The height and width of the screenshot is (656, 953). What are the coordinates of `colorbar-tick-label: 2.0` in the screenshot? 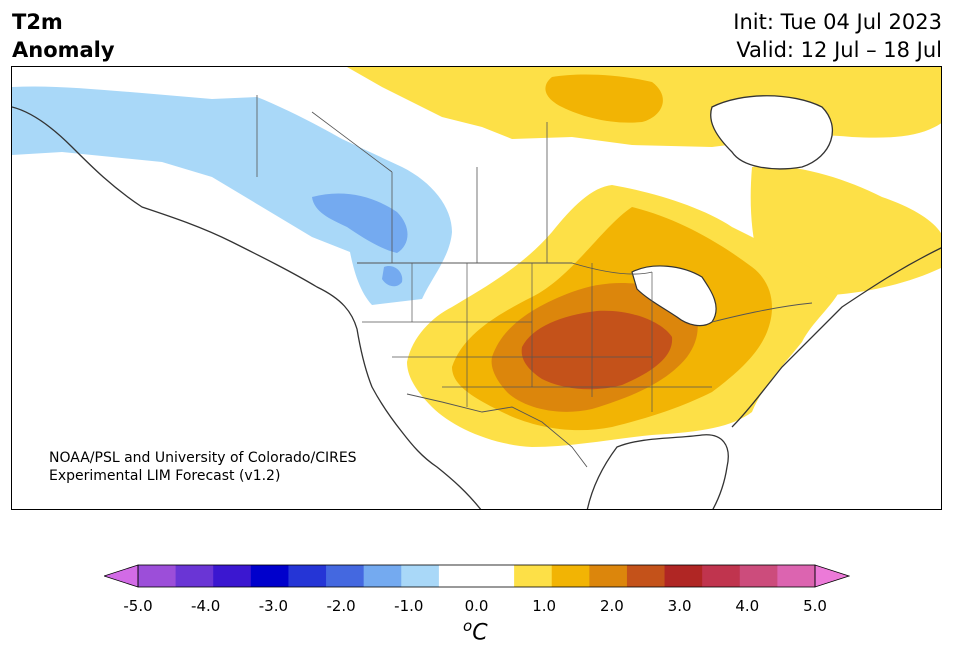 It's located at (611, 606).